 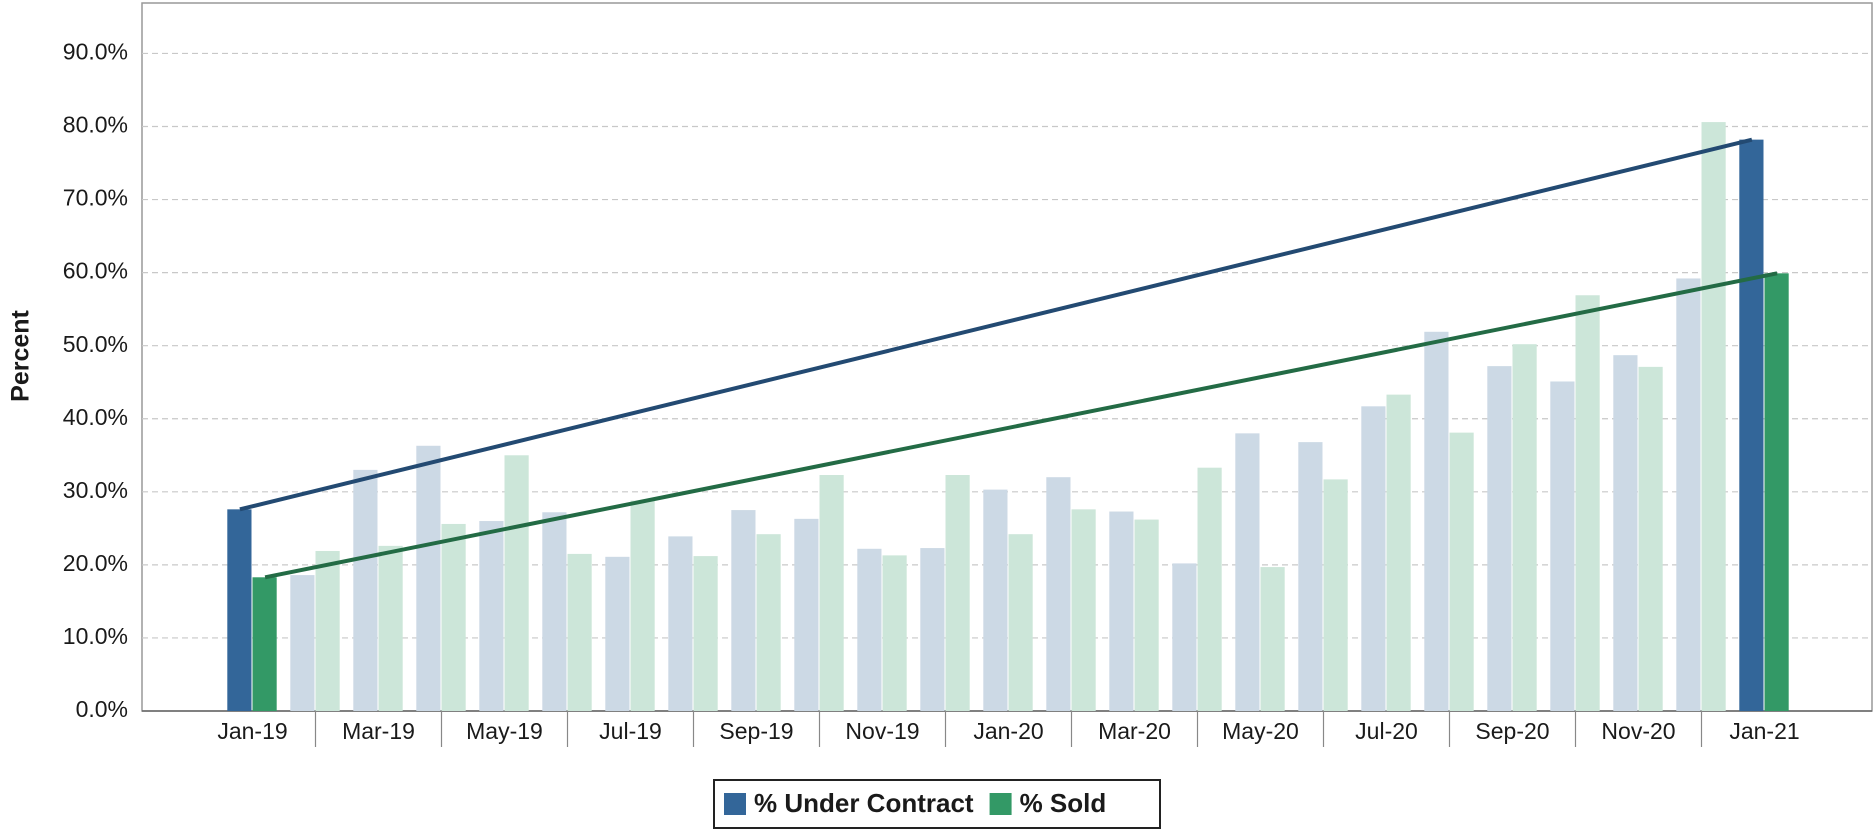 I want to click on y-tick-label: 40.0%, so click(x=95, y=417).